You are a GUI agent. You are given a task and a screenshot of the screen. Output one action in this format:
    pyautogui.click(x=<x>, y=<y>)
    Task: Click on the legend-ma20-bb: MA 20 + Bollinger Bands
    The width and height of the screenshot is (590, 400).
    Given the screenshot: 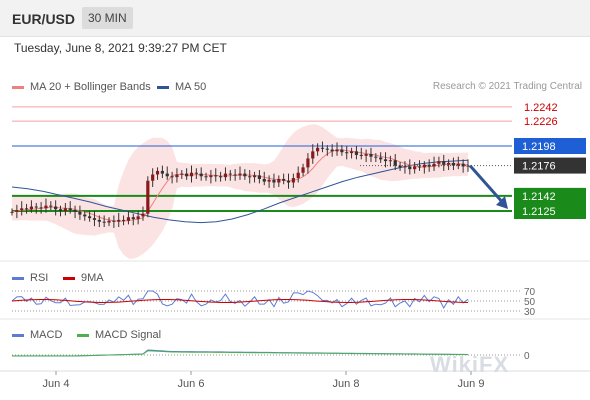 What is the action you would take?
    pyautogui.click(x=81, y=87)
    